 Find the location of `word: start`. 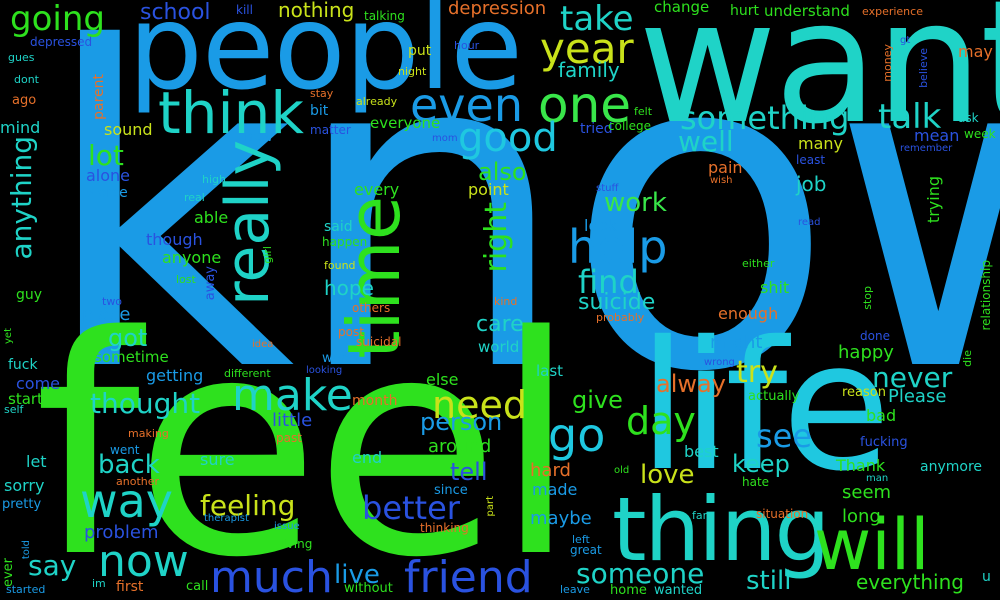

word: start is located at coordinates (25, 399).